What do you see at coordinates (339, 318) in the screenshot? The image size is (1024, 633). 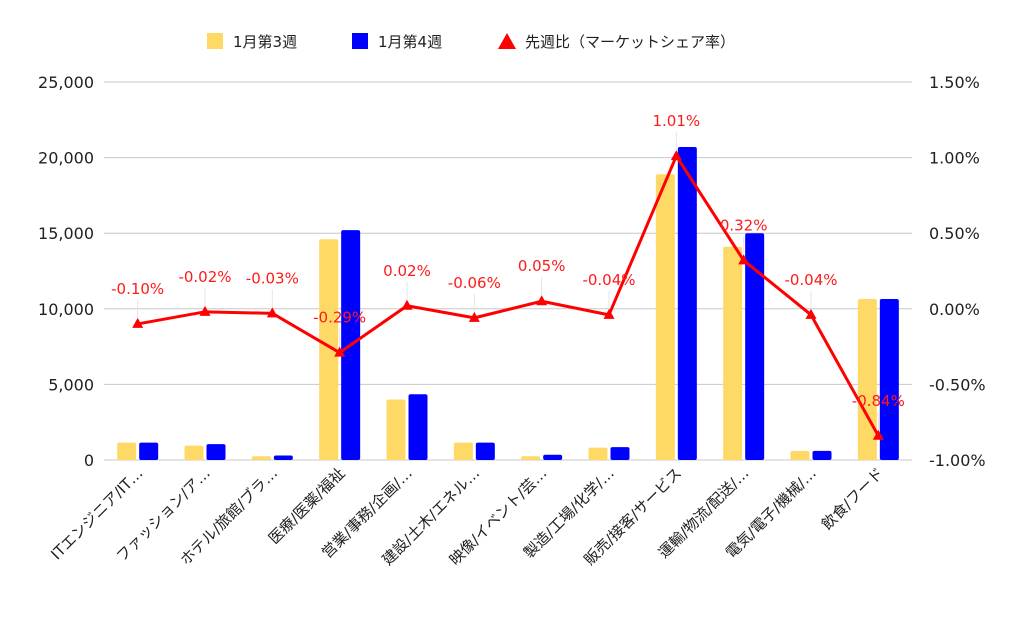 I see `data-label: -0.29%` at bounding box center [339, 318].